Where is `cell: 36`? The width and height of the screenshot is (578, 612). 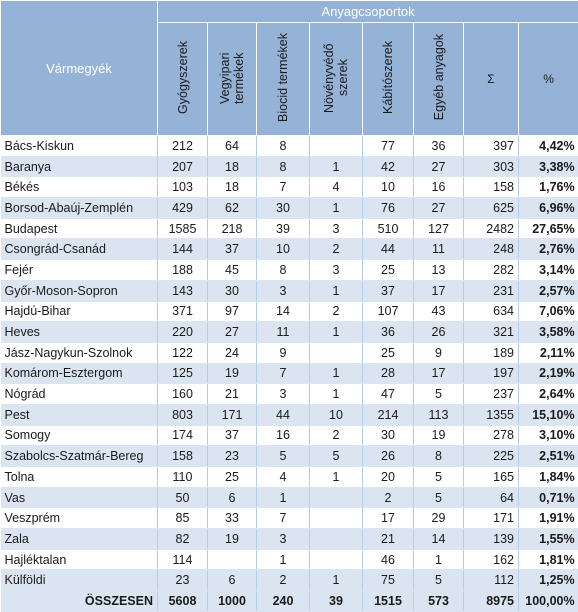 cell: 36 is located at coordinates (439, 146).